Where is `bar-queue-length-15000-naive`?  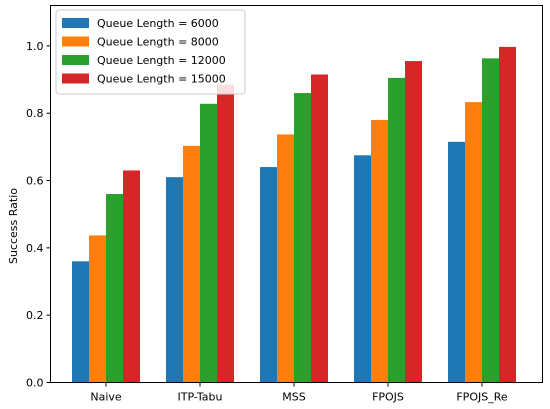
bar-queue-length-15000-naive is located at coordinates (131, 276).